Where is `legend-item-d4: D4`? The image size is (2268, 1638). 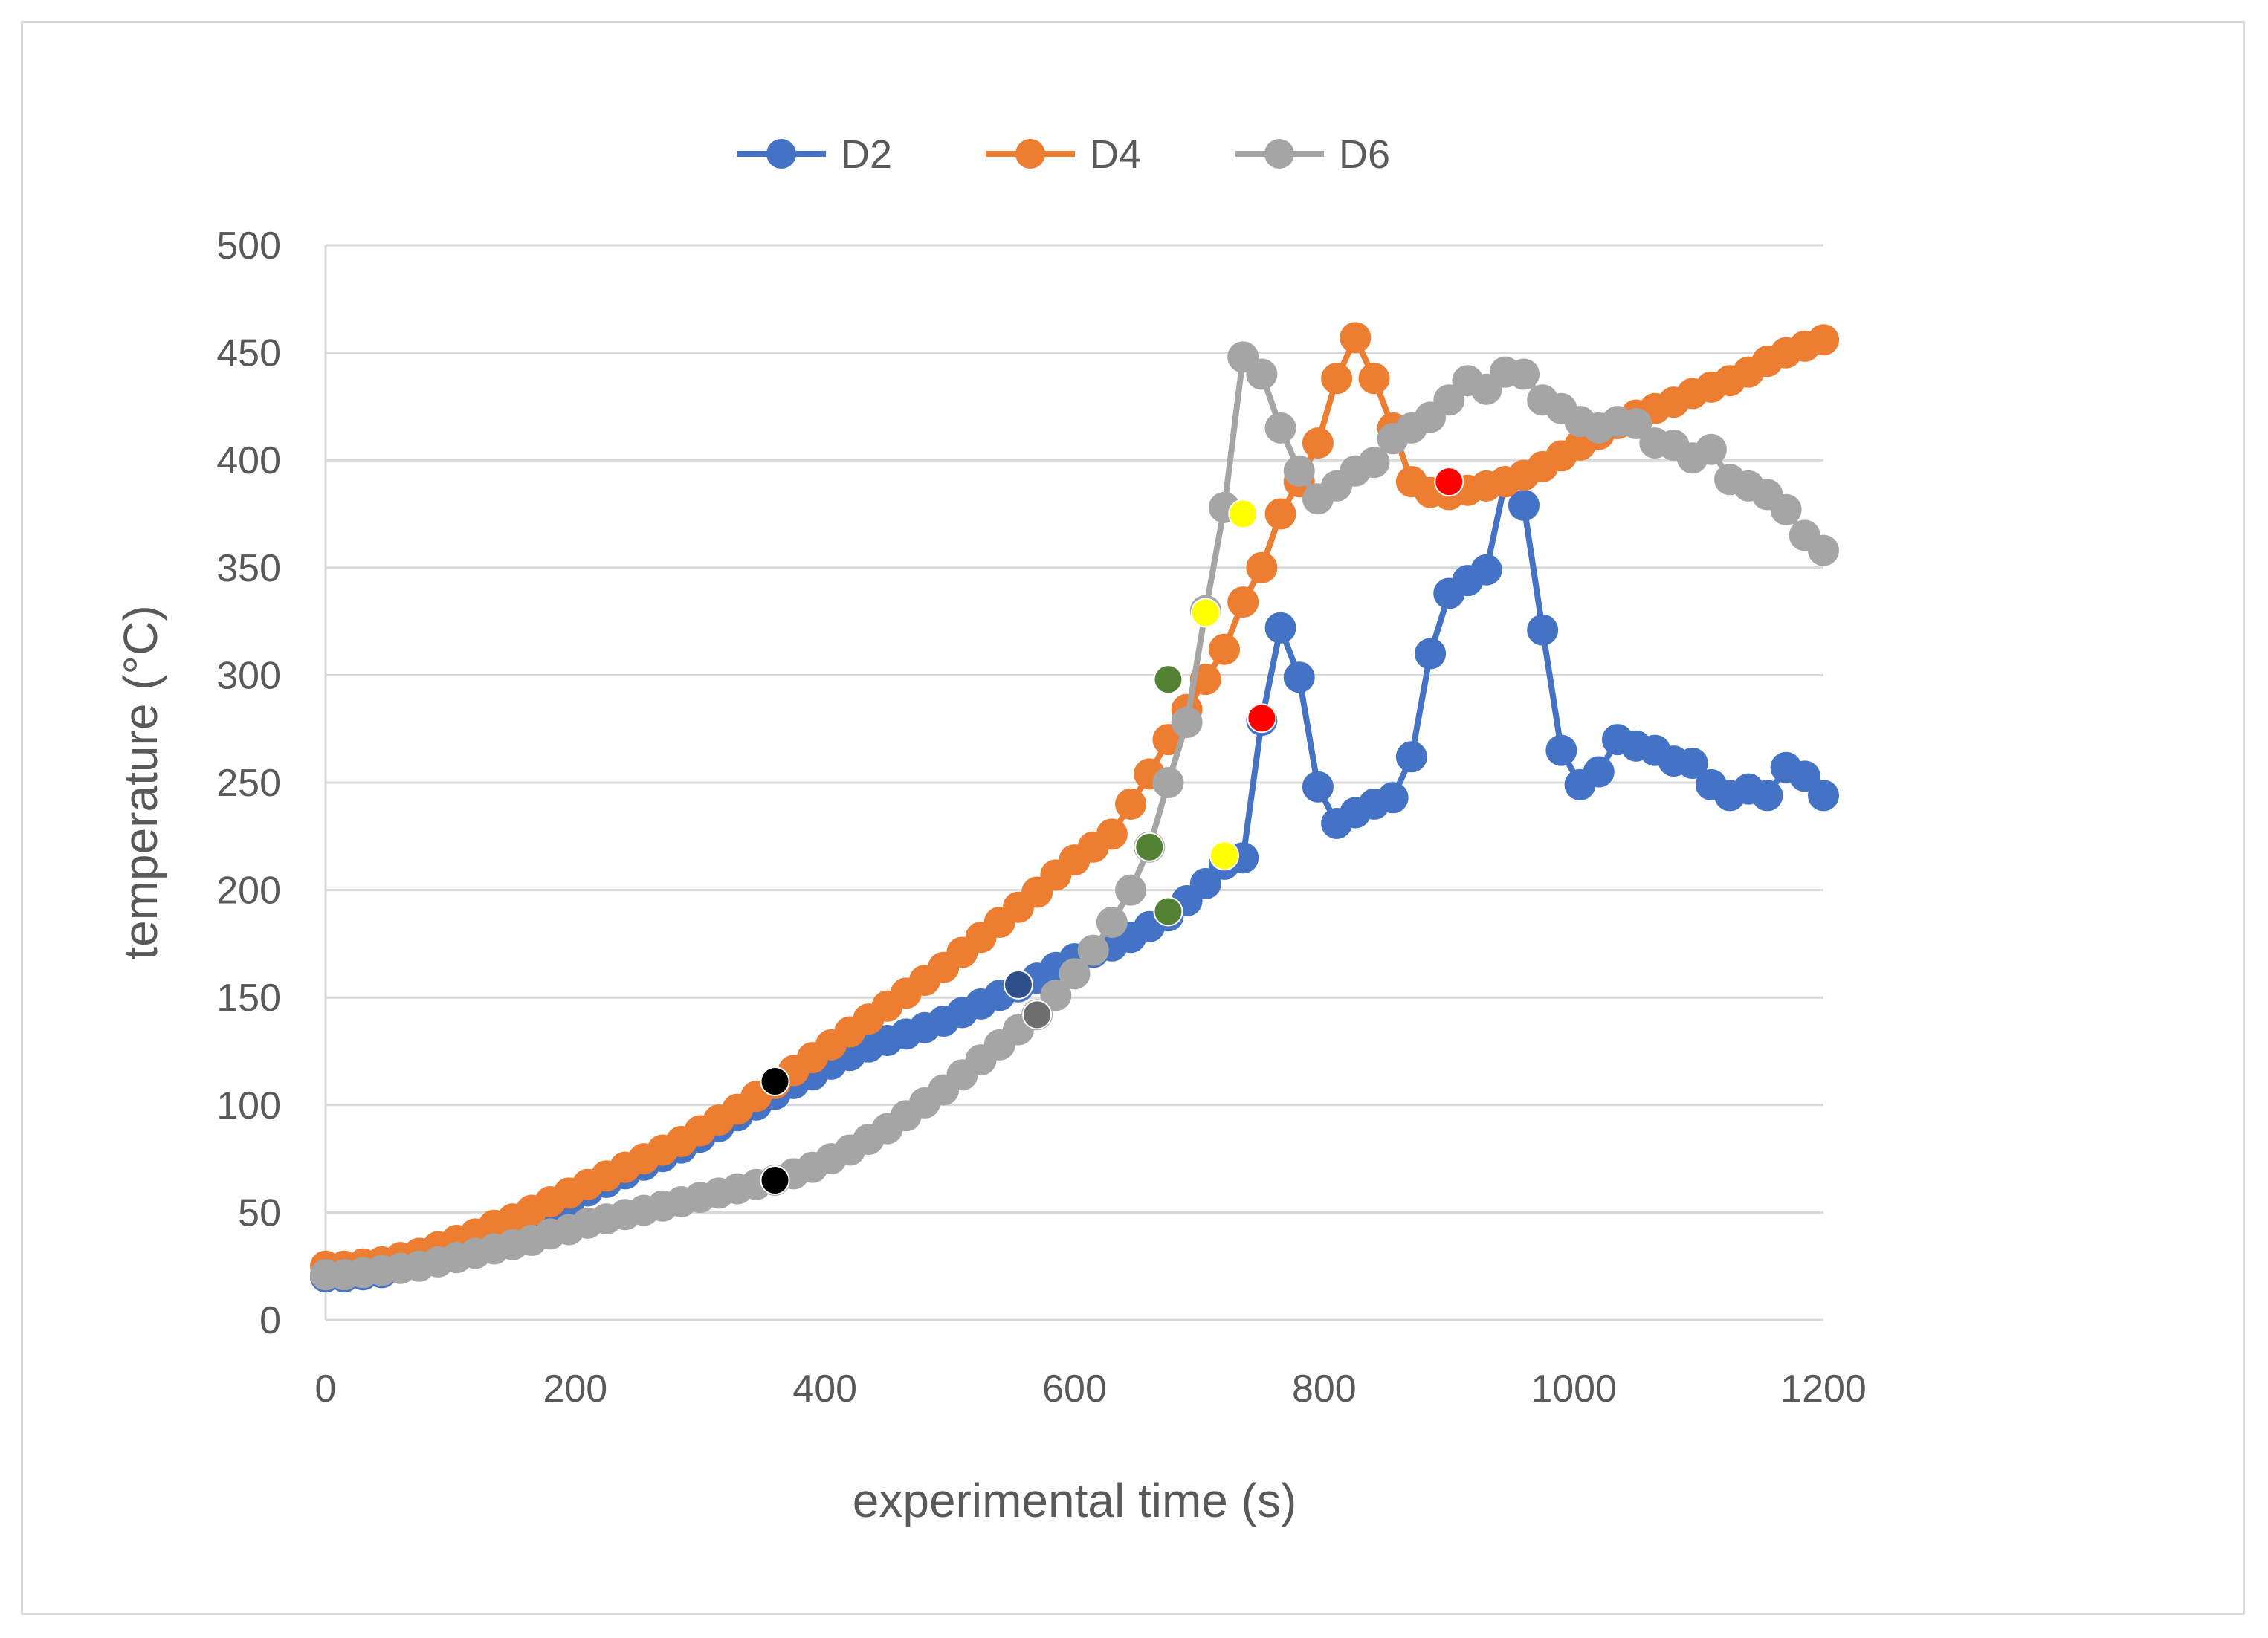
legend-item-d4: D4 is located at coordinates (1064, 154).